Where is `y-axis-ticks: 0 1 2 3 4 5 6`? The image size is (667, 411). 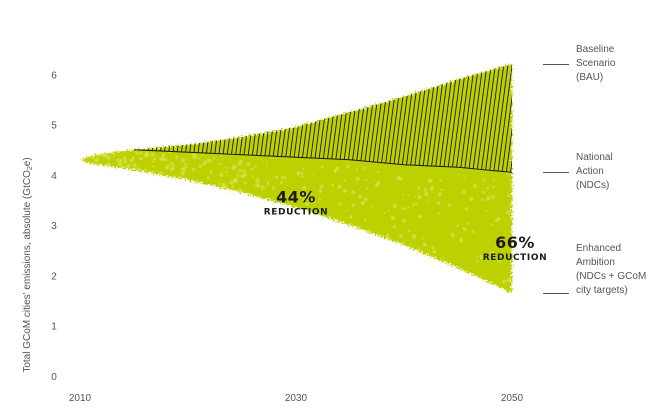
y-axis-ticks: 0 1 2 3 4 5 6 is located at coordinates (54, 226).